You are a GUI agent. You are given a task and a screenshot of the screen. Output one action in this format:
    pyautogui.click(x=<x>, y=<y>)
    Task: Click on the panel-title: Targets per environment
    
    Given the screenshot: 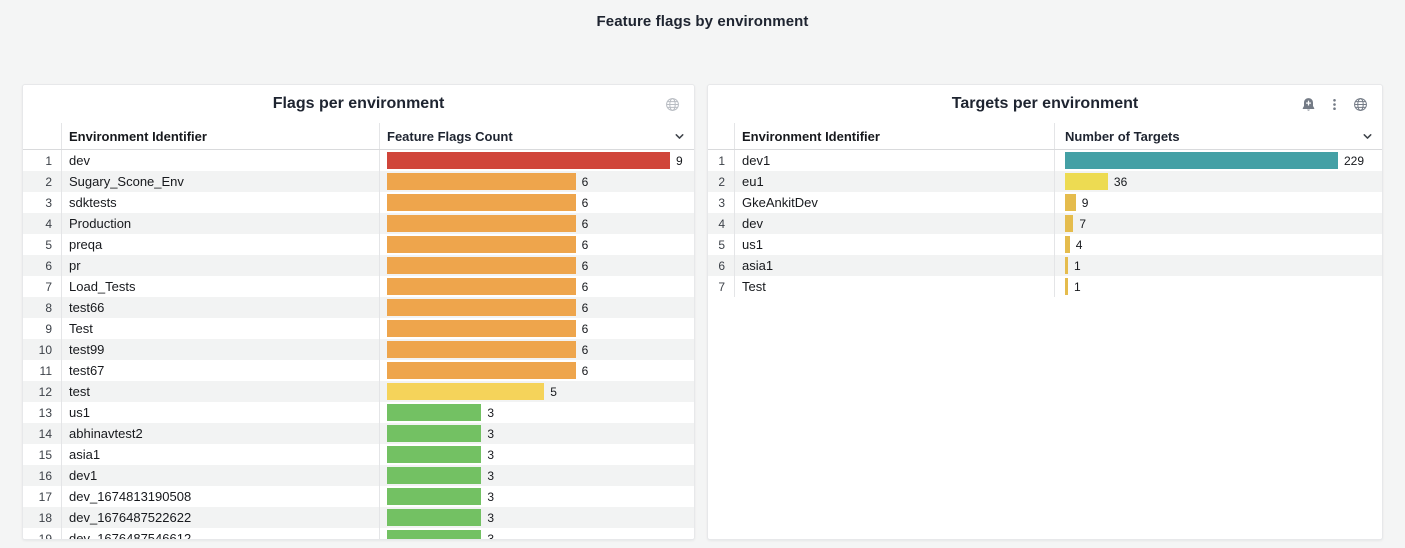 What is the action you would take?
    pyautogui.click(x=1045, y=103)
    